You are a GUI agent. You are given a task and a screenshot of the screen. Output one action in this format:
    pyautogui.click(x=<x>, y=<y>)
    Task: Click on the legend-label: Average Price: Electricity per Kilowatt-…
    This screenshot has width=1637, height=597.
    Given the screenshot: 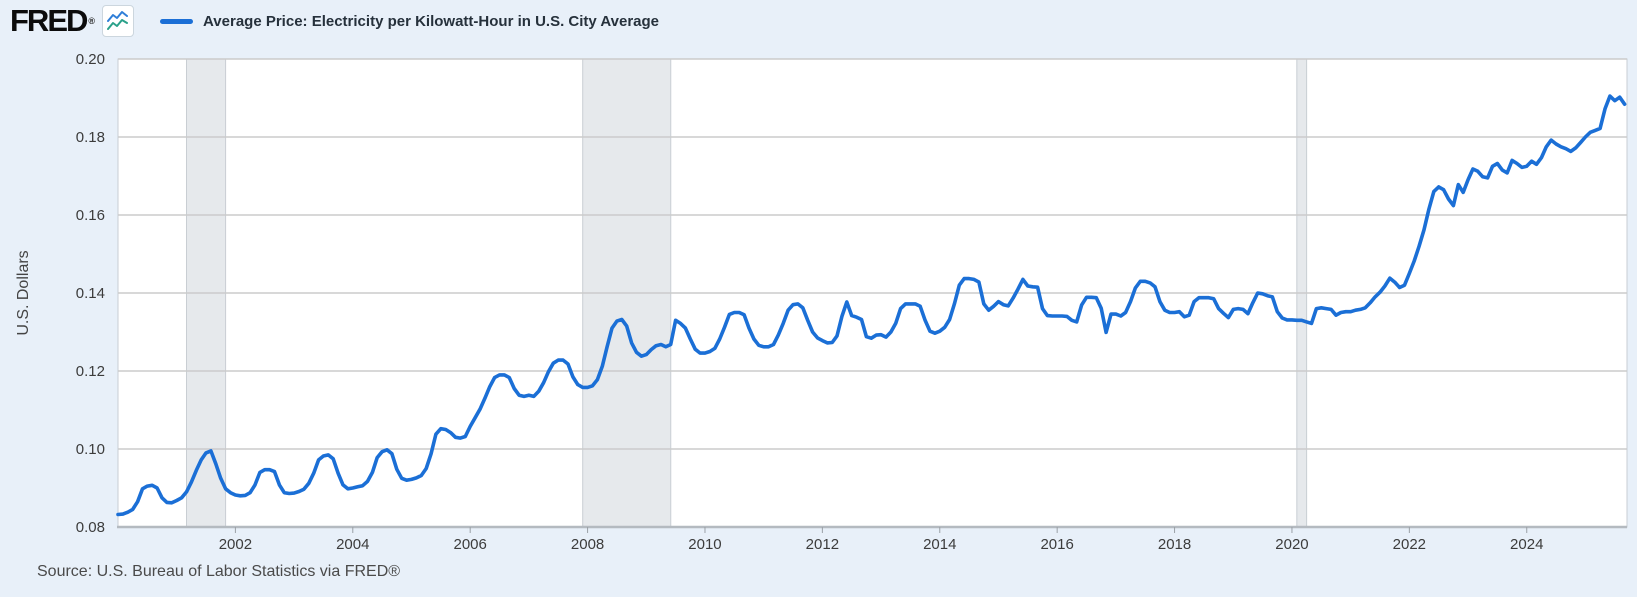 What is the action you would take?
    pyautogui.click(x=431, y=21)
    